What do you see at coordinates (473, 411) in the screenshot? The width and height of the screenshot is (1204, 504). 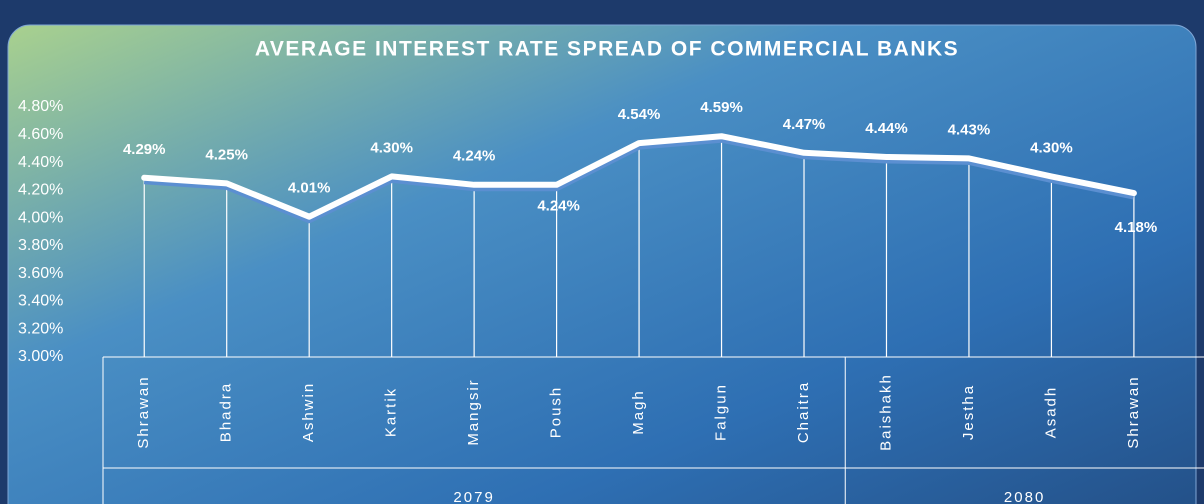 I see `x-tick-label: Mangsir` at bounding box center [473, 411].